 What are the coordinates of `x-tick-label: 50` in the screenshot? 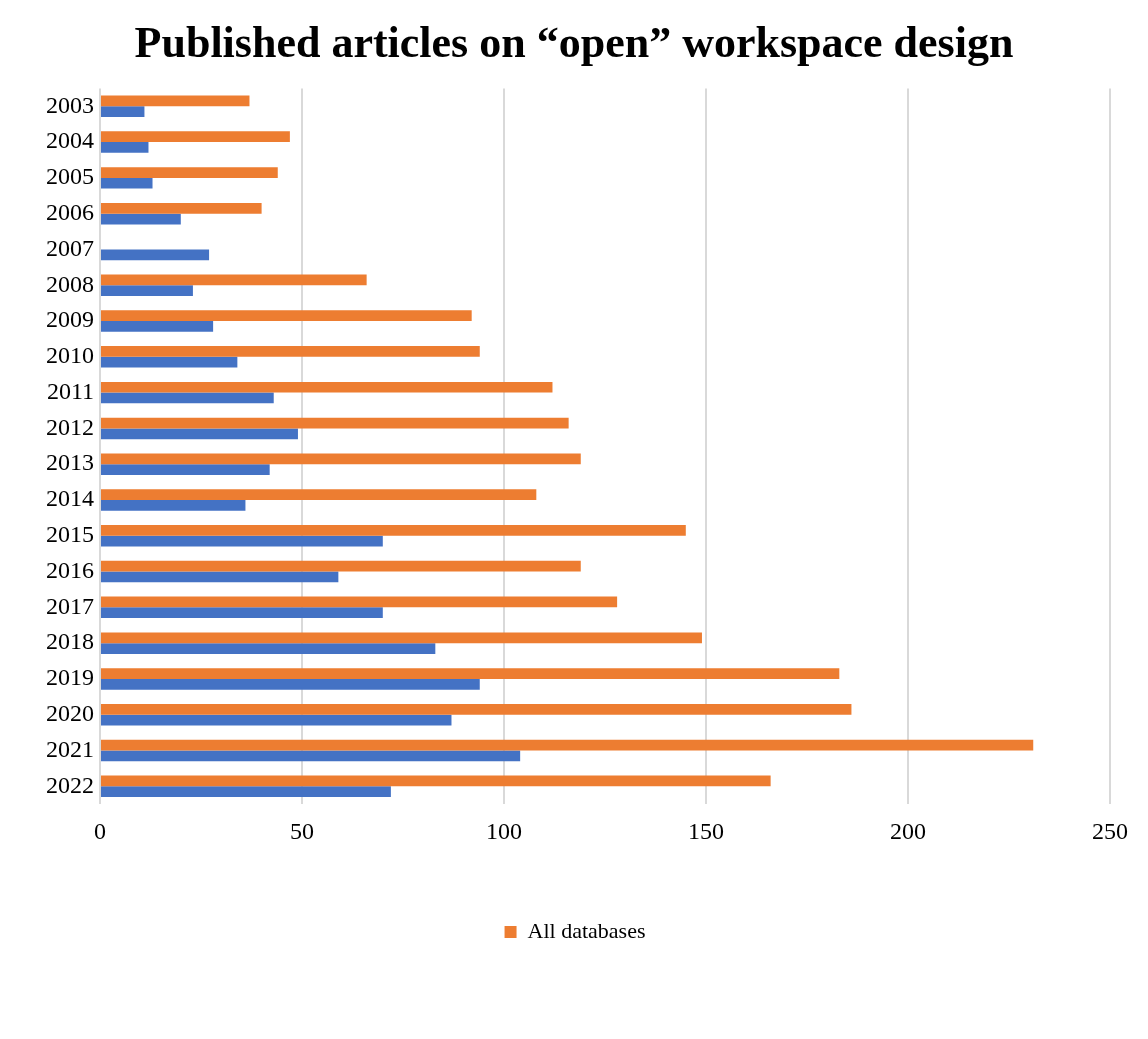 It's located at (302, 830).